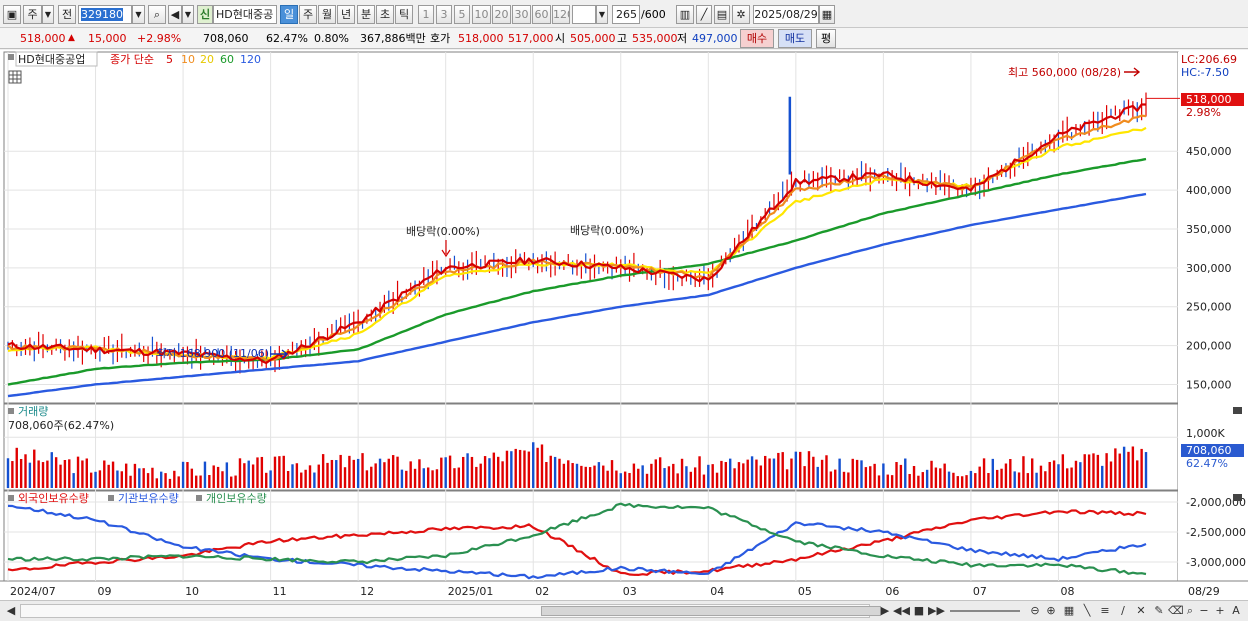  Describe the element at coordinates (32, 14) in the screenshot. I see `type-select: 주` at that location.